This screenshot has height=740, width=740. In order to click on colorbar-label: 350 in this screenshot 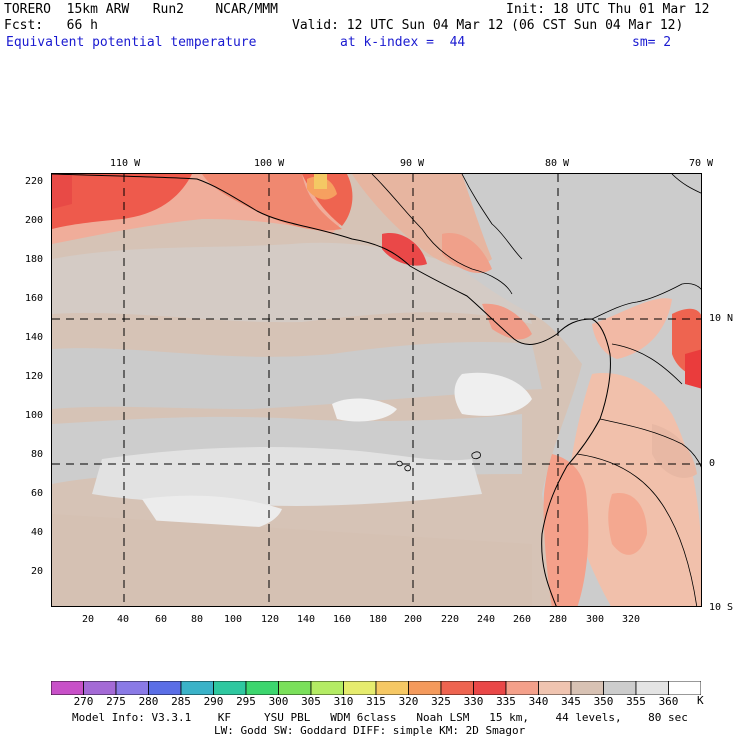, I will do `click(603, 701)`.